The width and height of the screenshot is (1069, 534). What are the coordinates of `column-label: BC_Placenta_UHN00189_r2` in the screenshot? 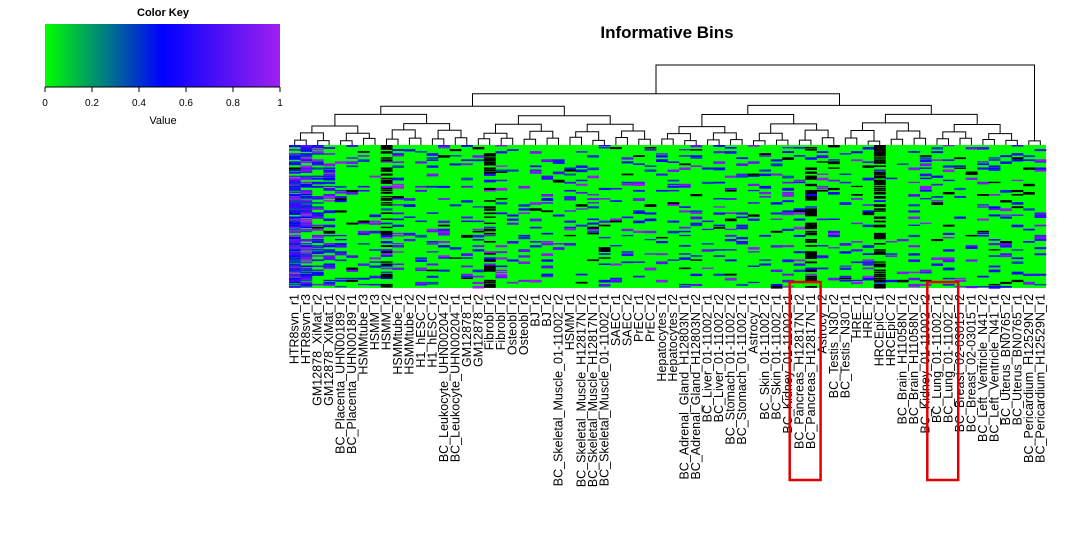 It's located at (341, 374).